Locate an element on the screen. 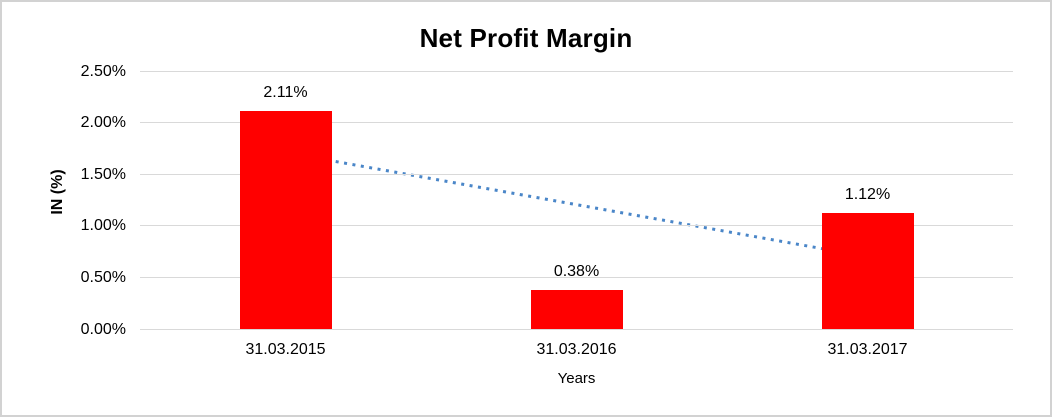  x-tick-label: 31.03.2015 is located at coordinates (285, 349).